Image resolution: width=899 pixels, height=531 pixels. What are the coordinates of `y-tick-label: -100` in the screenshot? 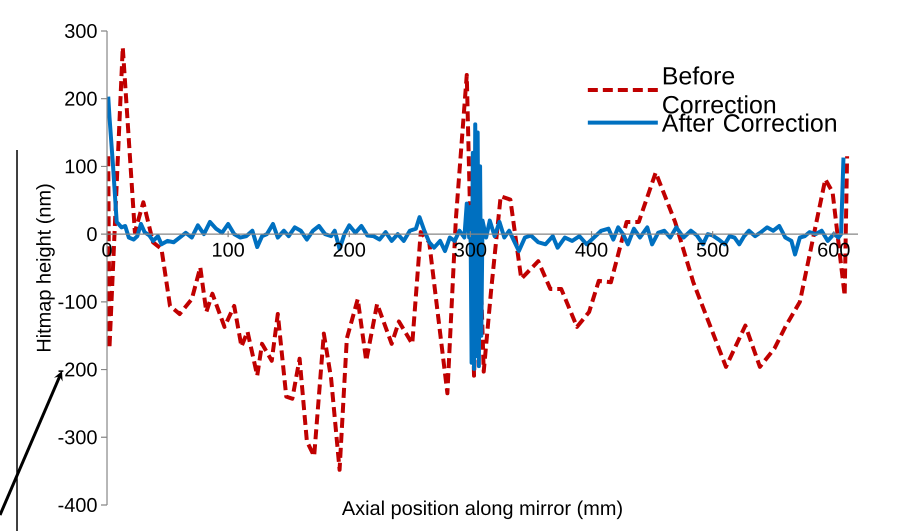 It's located at (77, 301).